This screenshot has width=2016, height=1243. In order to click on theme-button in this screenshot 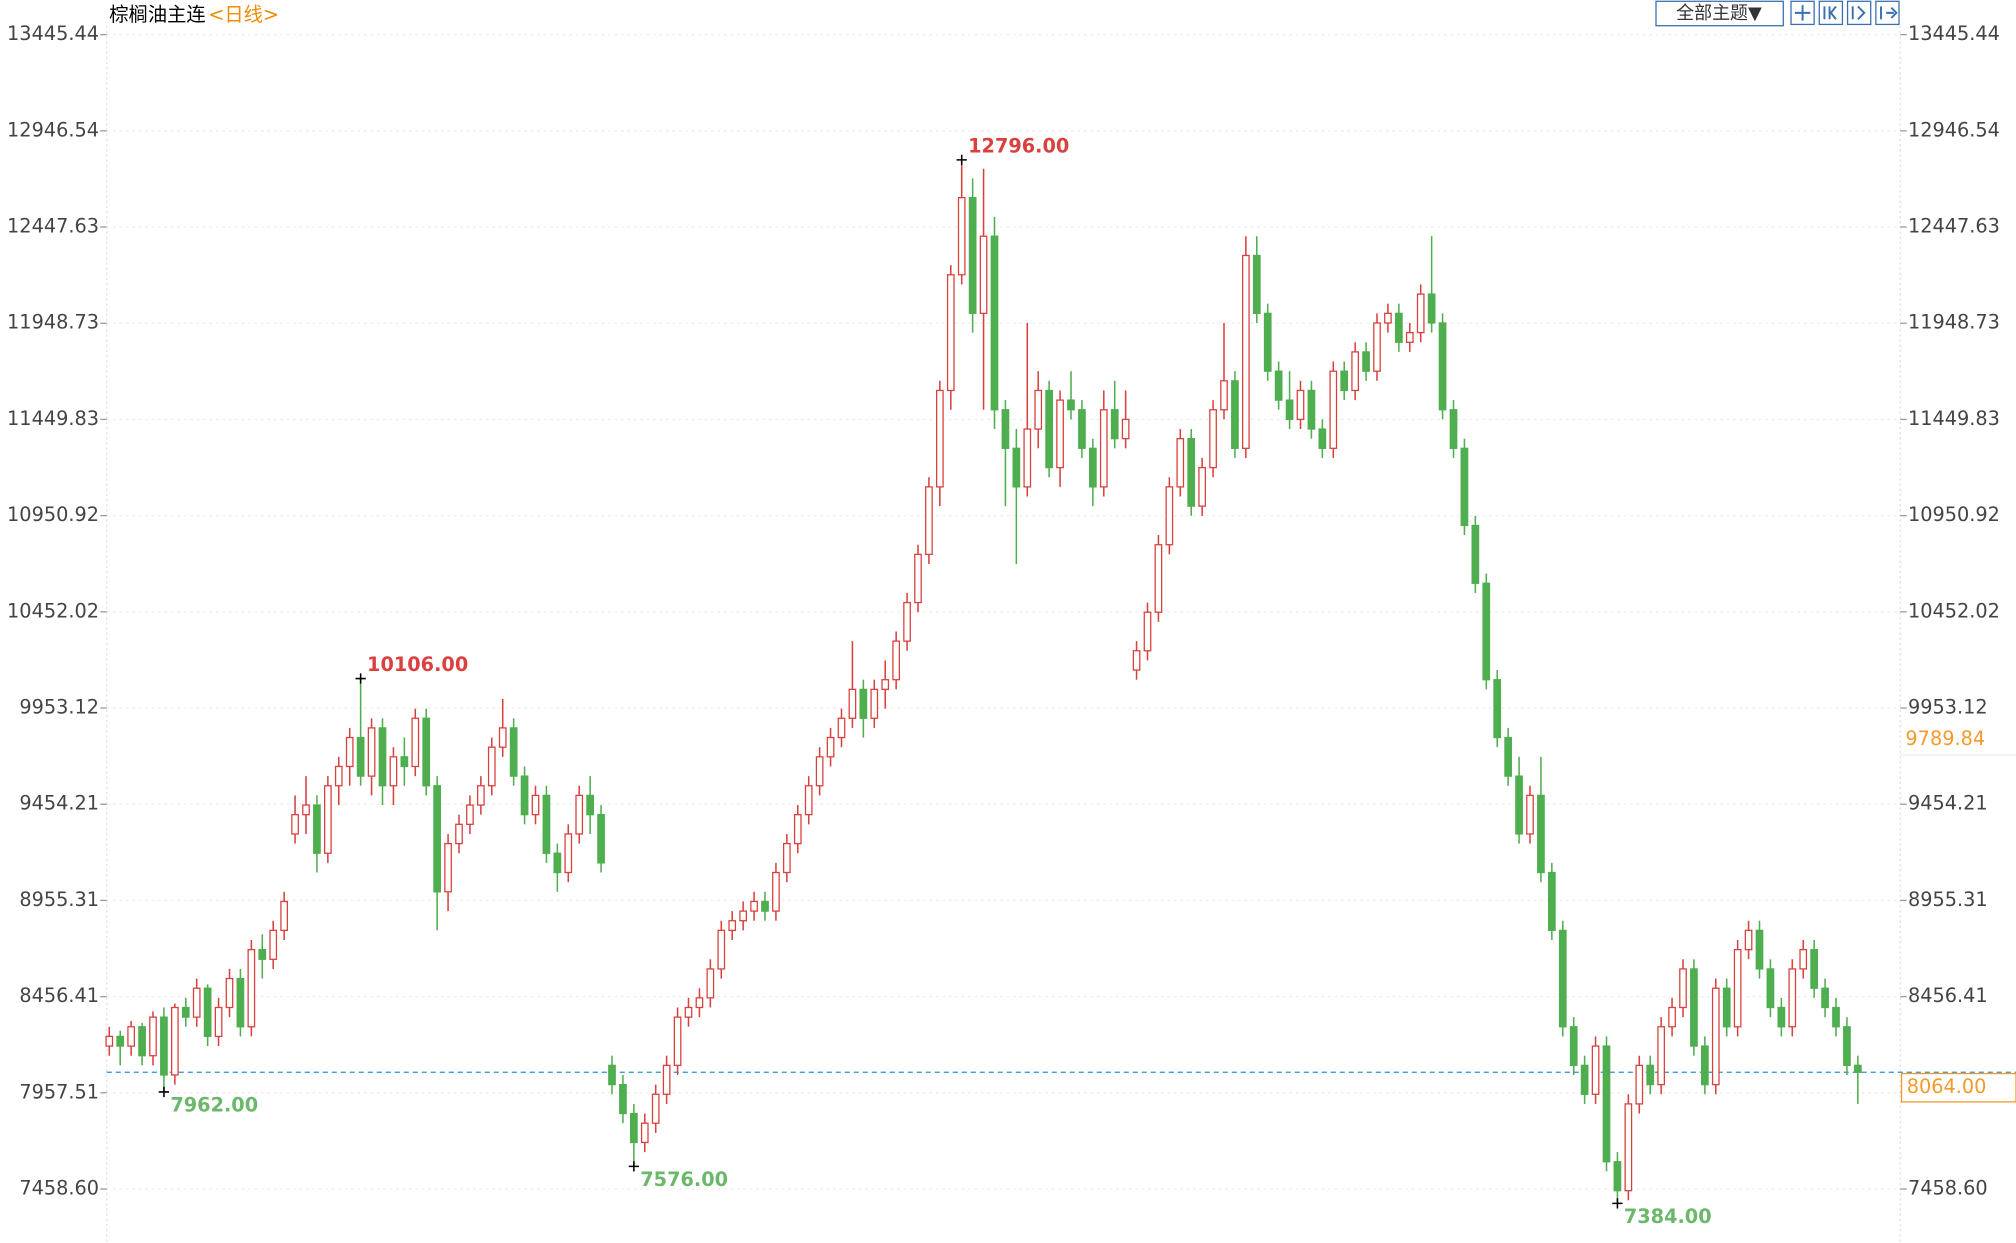, I will do `click(1719, 13)`.